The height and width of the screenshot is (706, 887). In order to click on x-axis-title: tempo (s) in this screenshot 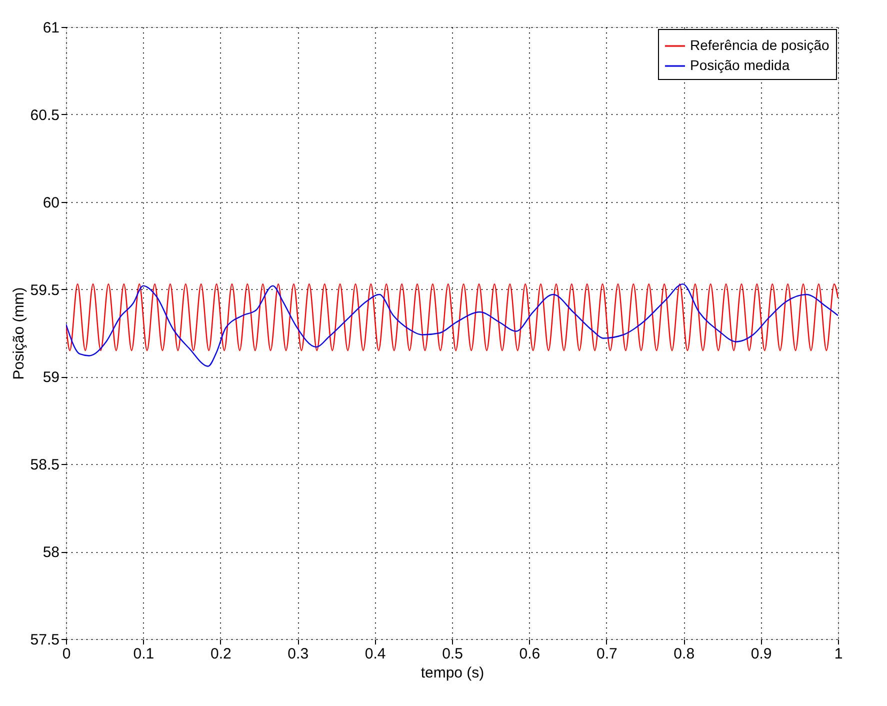, I will do `click(452, 673)`.